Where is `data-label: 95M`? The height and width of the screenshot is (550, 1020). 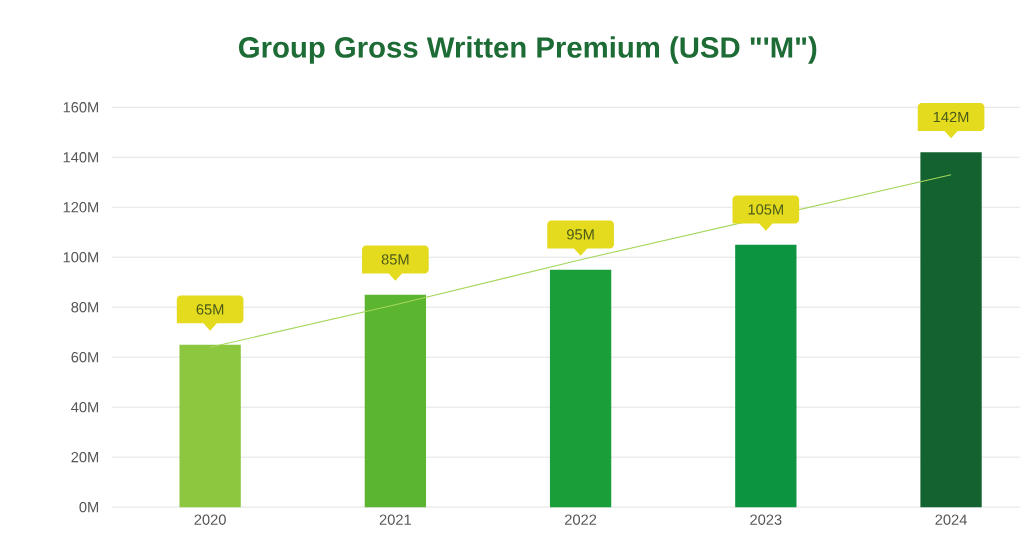 data-label: 95M is located at coordinates (580, 234).